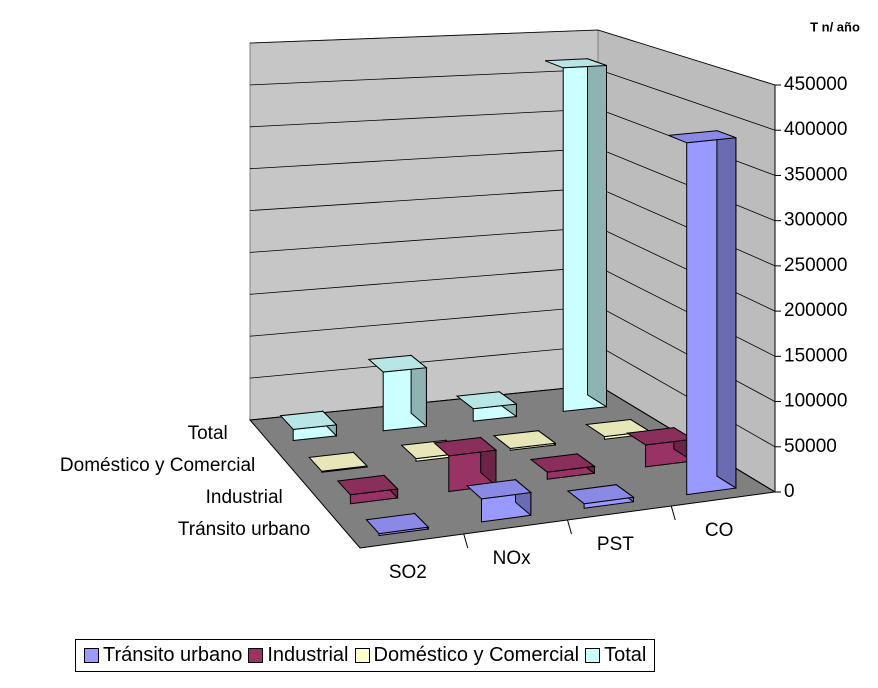 This screenshot has width=878, height=688. I want to click on legend-label: Tránsito urbano, so click(173, 655).